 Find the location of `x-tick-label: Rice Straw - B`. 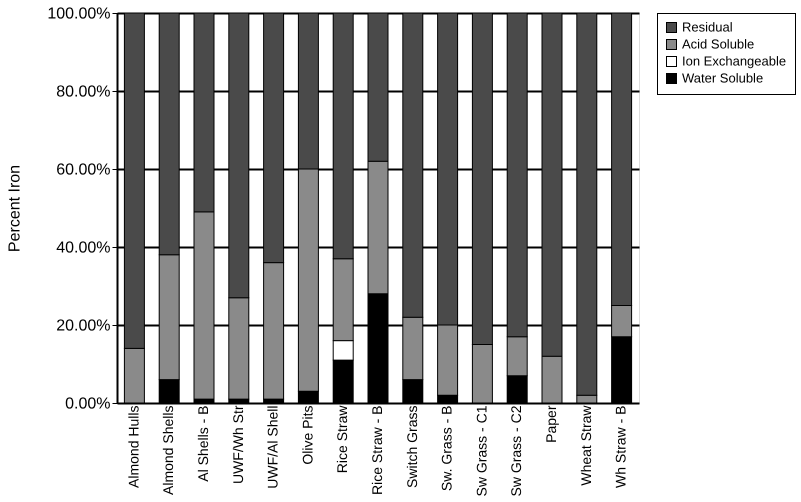

x-tick-label: Rice Straw - B is located at coordinates (377, 450).